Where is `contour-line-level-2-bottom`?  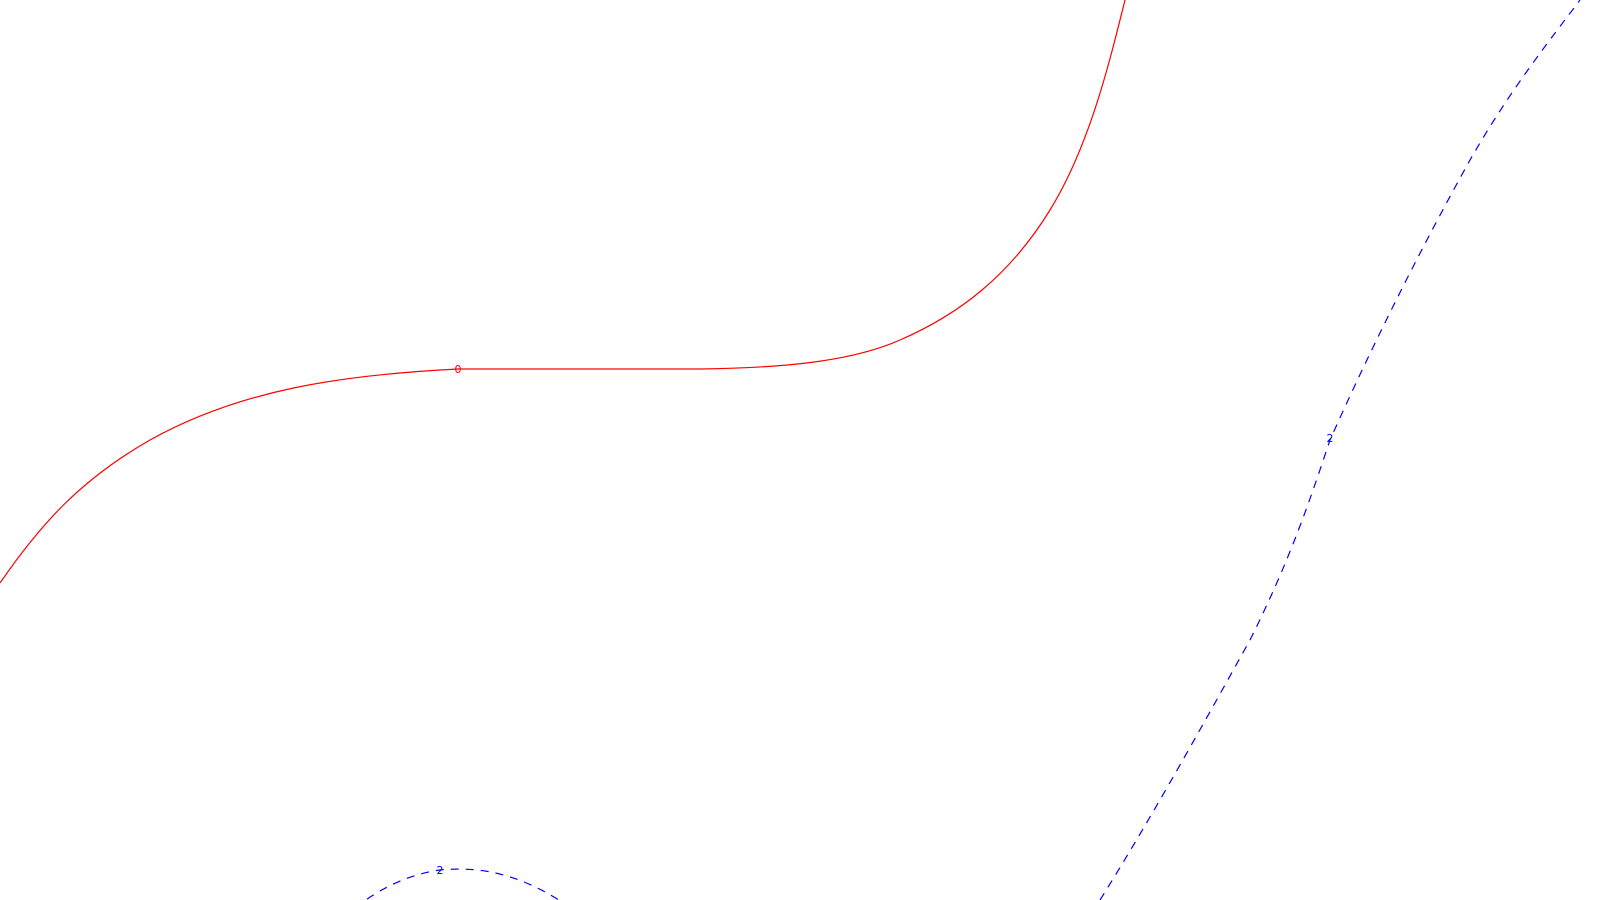 contour-line-level-2-bottom is located at coordinates (462, 884).